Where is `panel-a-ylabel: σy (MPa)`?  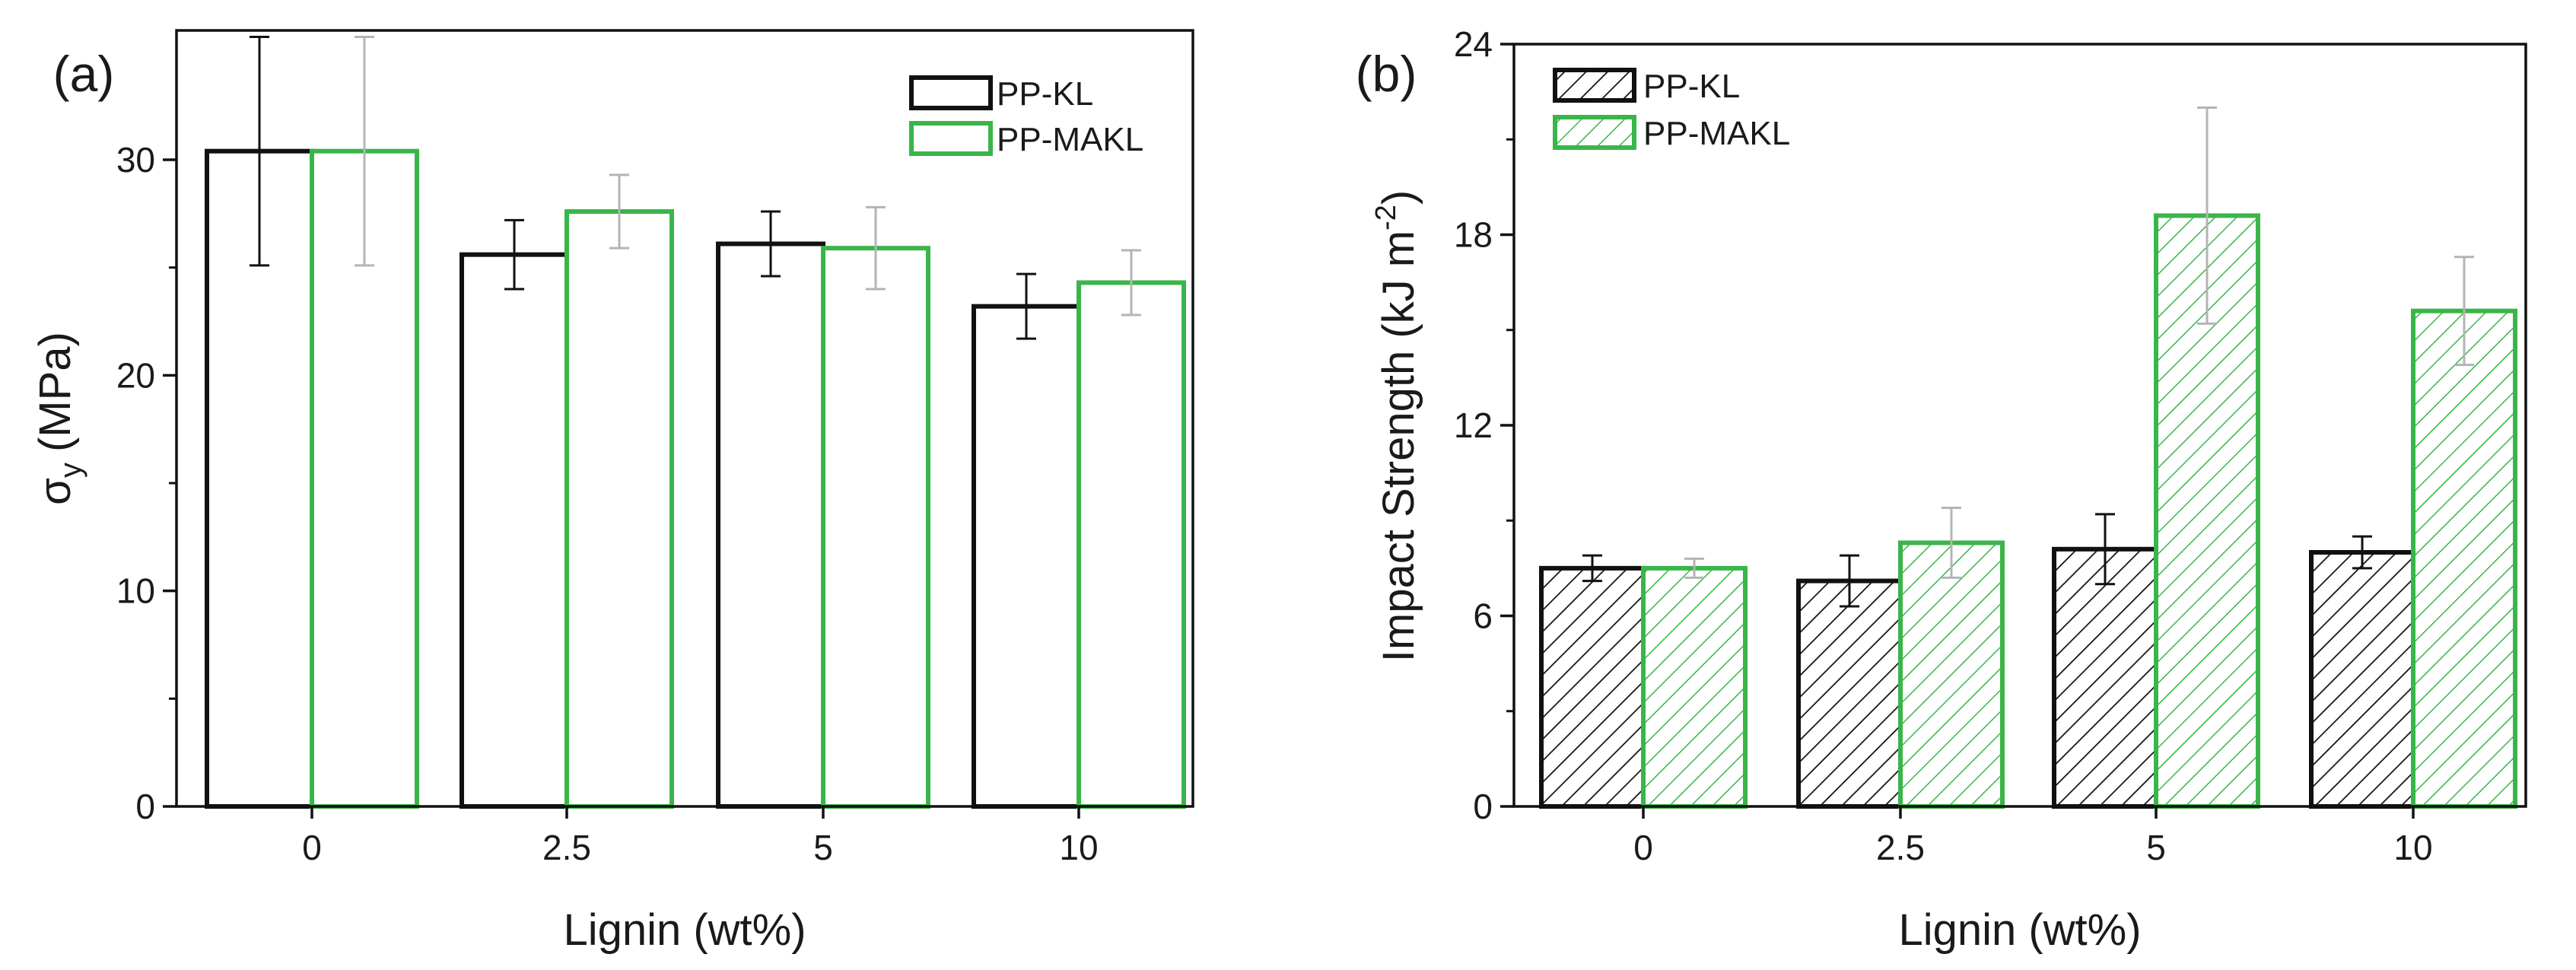
panel-a-ylabel: σy (MPa) is located at coordinates (59, 418).